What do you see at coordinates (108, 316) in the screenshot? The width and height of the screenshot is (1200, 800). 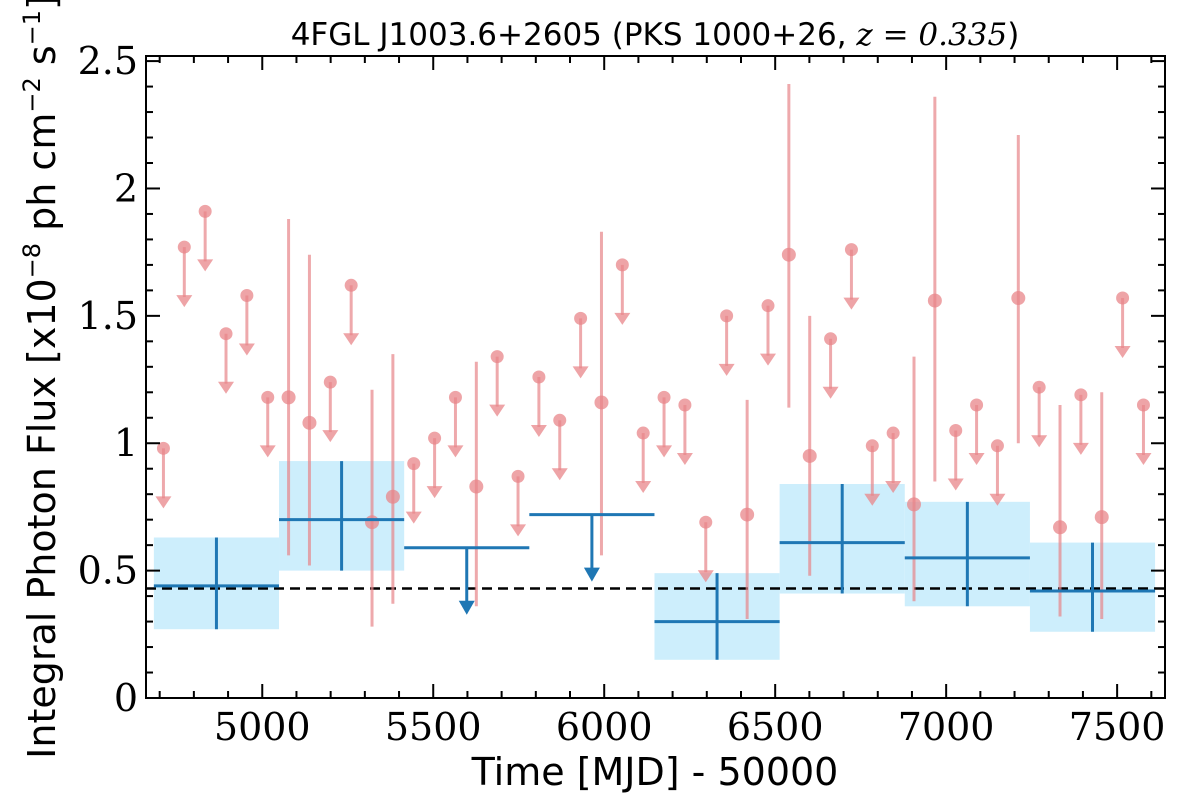 I see `y-tick-label: 1.5` at bounding box center [108, 316].